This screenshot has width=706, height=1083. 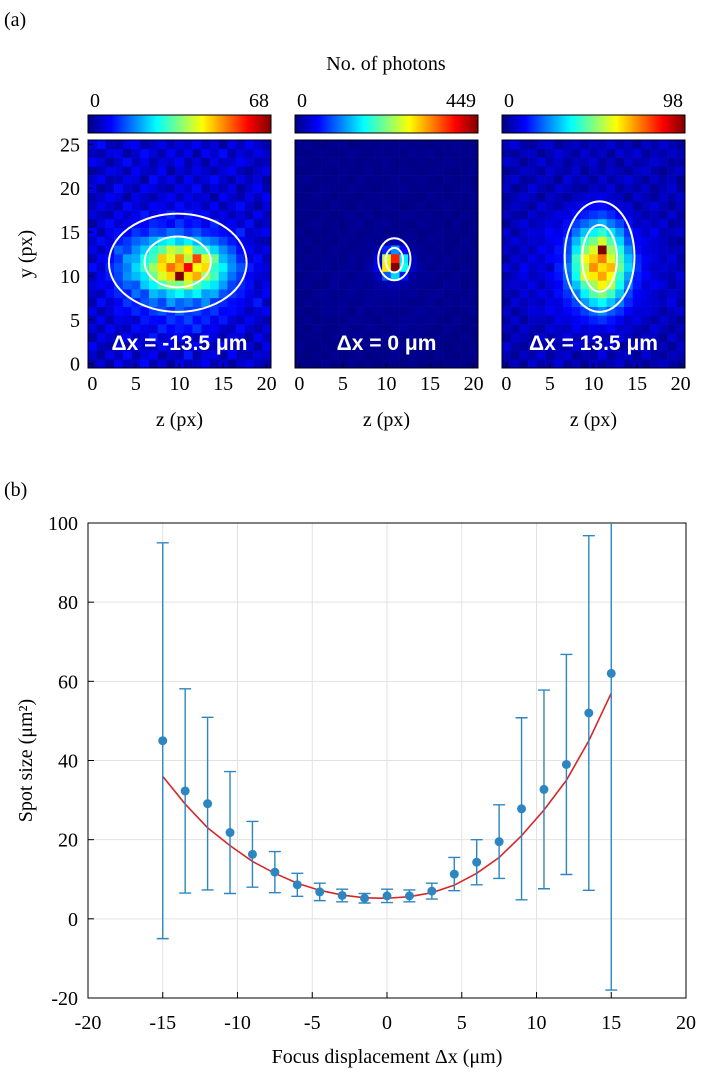 I want to click on colorbar-tick-label: 98, so click(x=673, y=101).